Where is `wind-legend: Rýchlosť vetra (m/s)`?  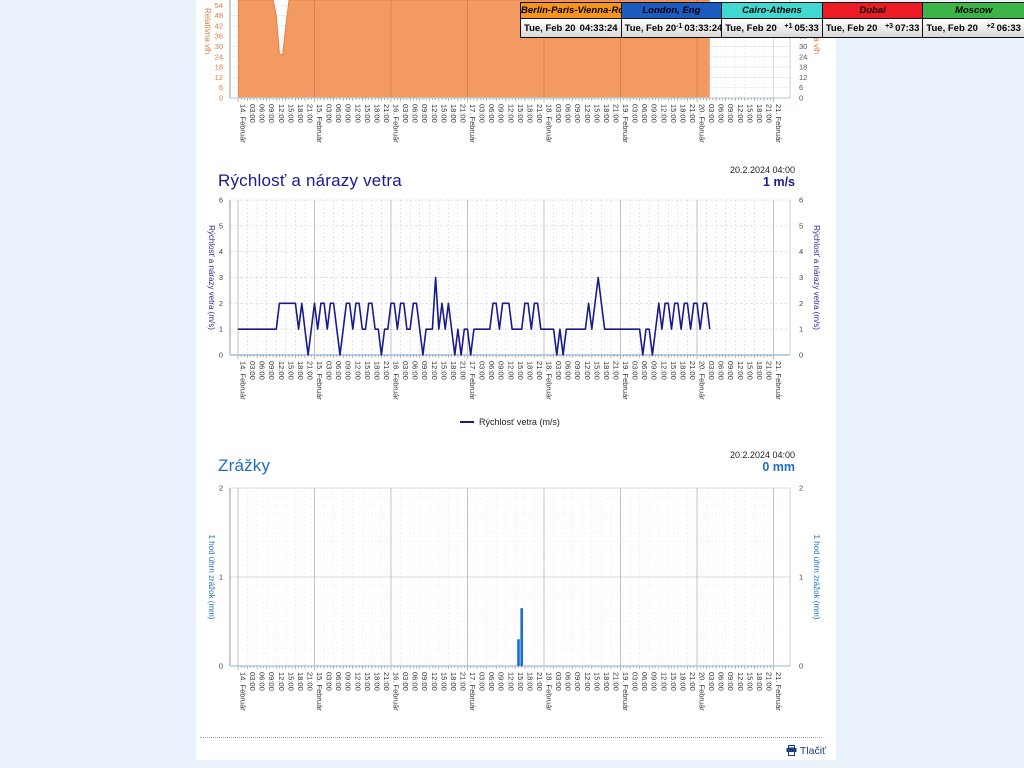
wind-legend: Rýchlosť vetra (m/s) is located at coordinates (510, 422).